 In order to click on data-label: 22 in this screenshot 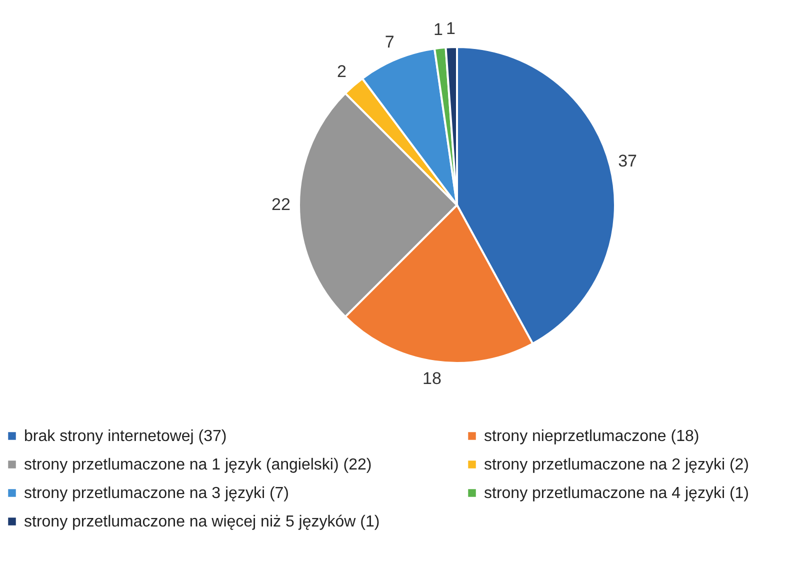, I will do `click(281, 204)`.